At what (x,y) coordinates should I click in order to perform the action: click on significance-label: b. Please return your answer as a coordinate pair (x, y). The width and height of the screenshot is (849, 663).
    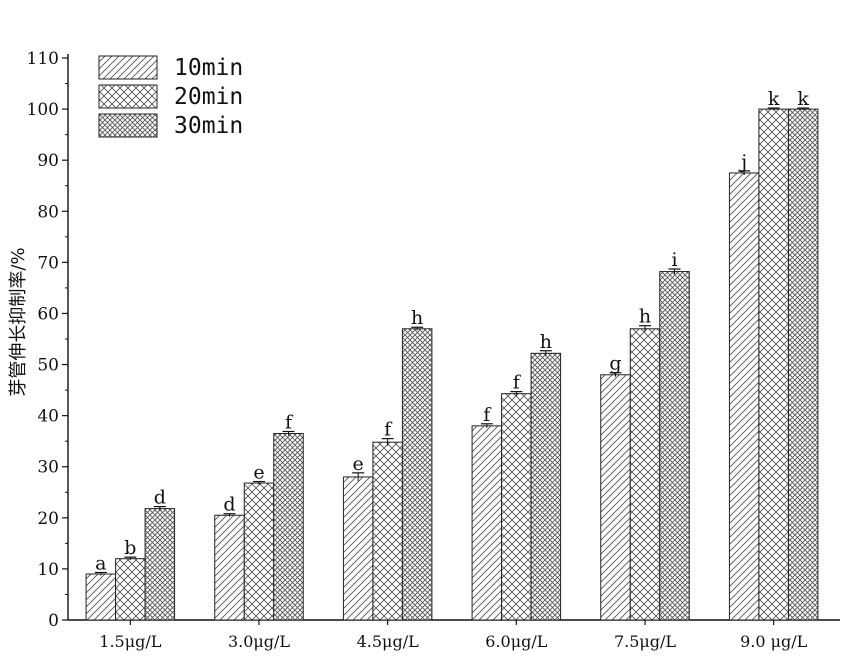
    Looking at the image, I should click on (130, 548).